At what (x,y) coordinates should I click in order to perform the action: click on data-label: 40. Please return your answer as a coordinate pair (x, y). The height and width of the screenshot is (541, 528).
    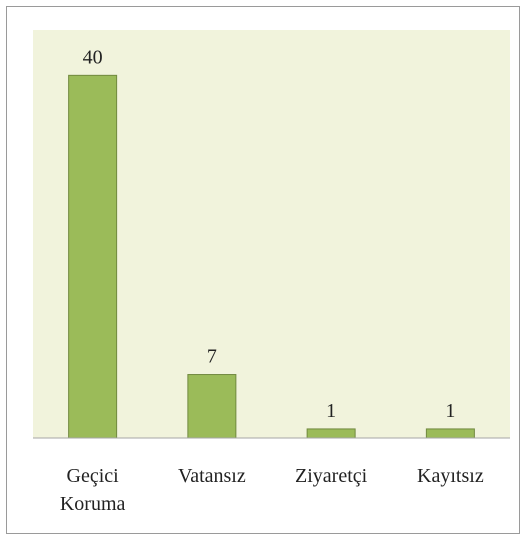
    Looking at the image, I should click on (93, 57).